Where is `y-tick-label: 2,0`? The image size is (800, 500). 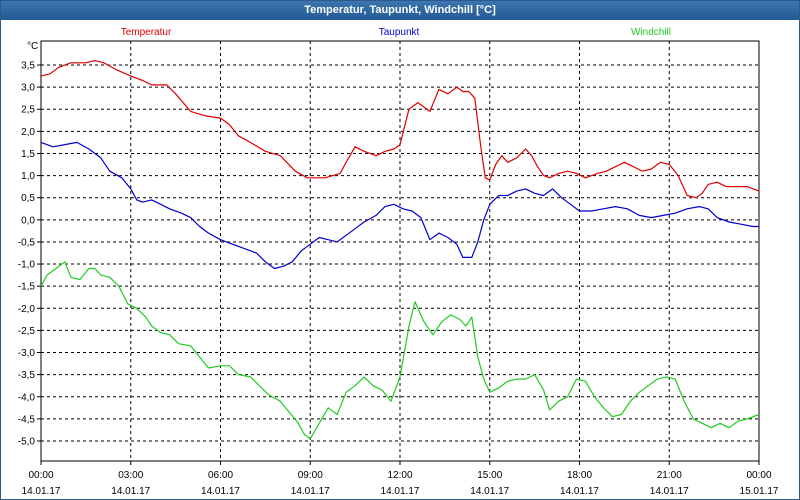 y-tick-label: 2,0 is located at coordinates (28, 132).